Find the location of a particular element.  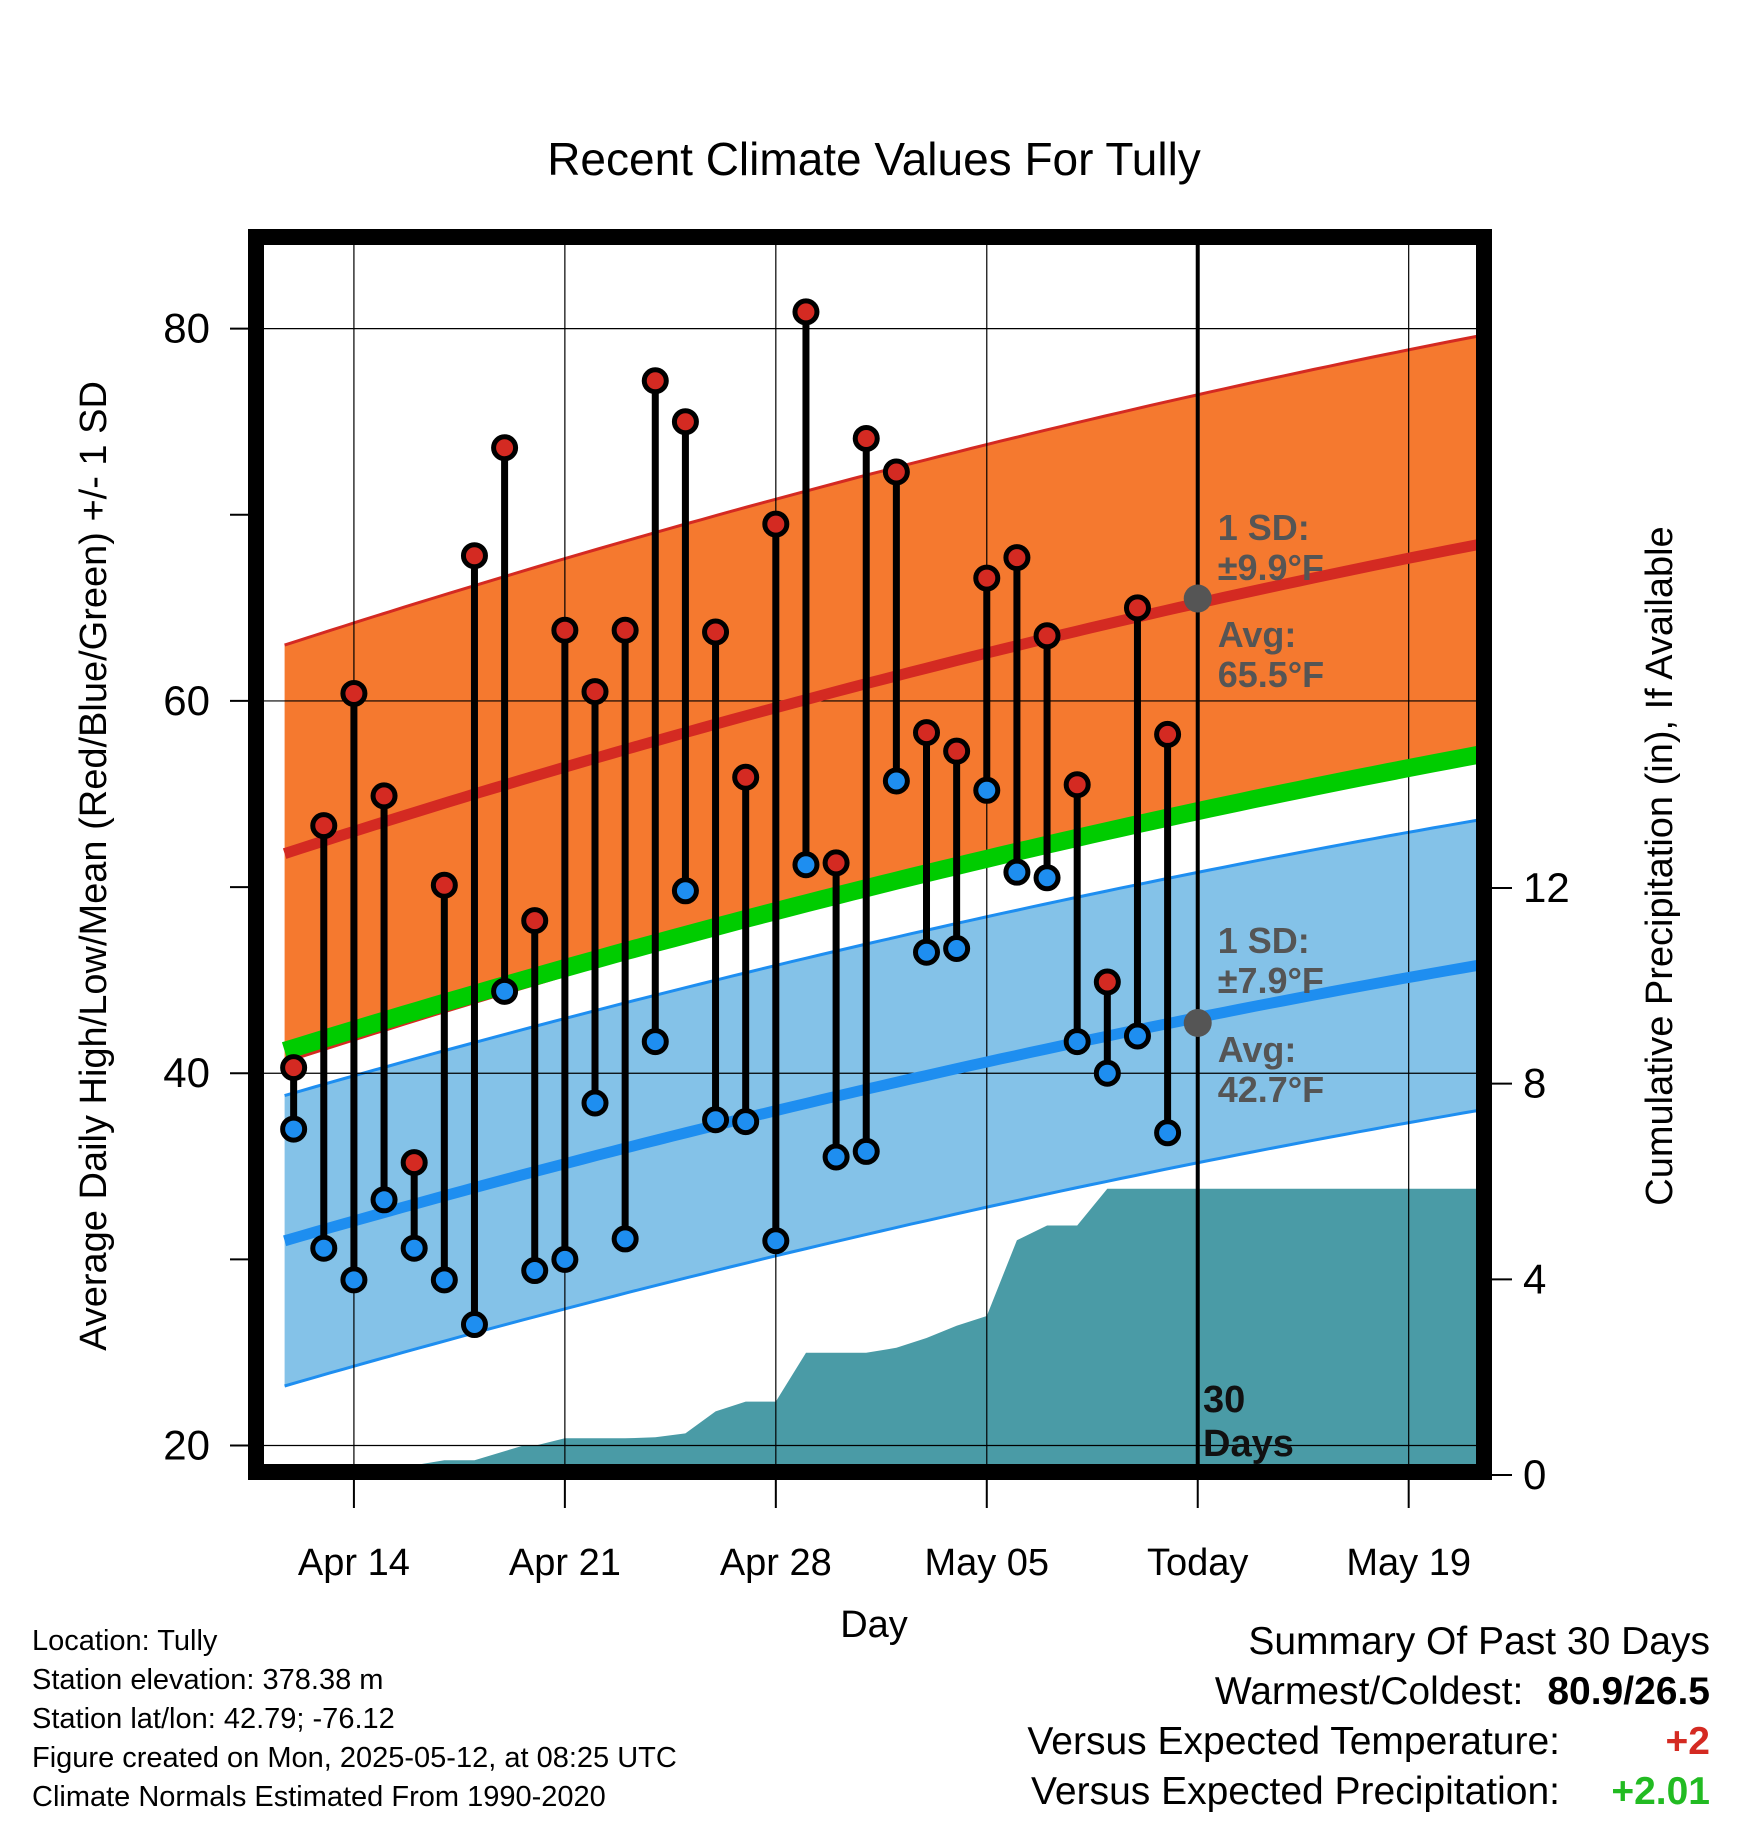

y-tick-label: 60 is located at coordinates (186, 700).